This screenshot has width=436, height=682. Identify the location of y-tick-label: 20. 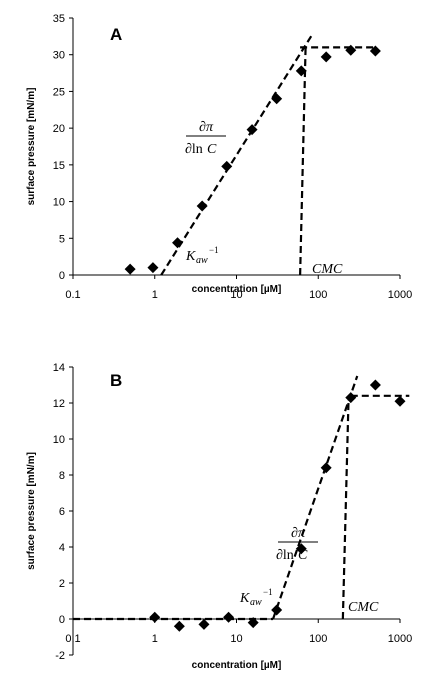
(59, 129).